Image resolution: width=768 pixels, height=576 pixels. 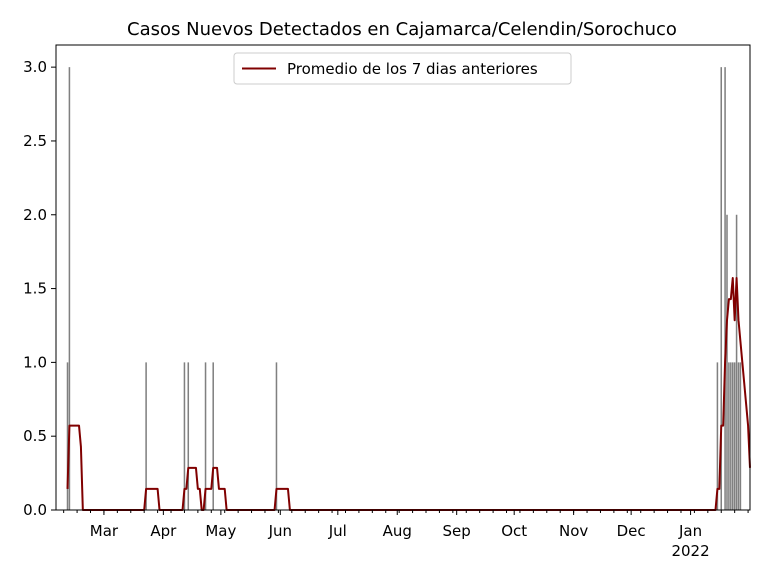 What do you see at coordinates (631, 531) in the screenshot?
I see `x-tick-label-dec: Dec` at bounding box center [631, 531].